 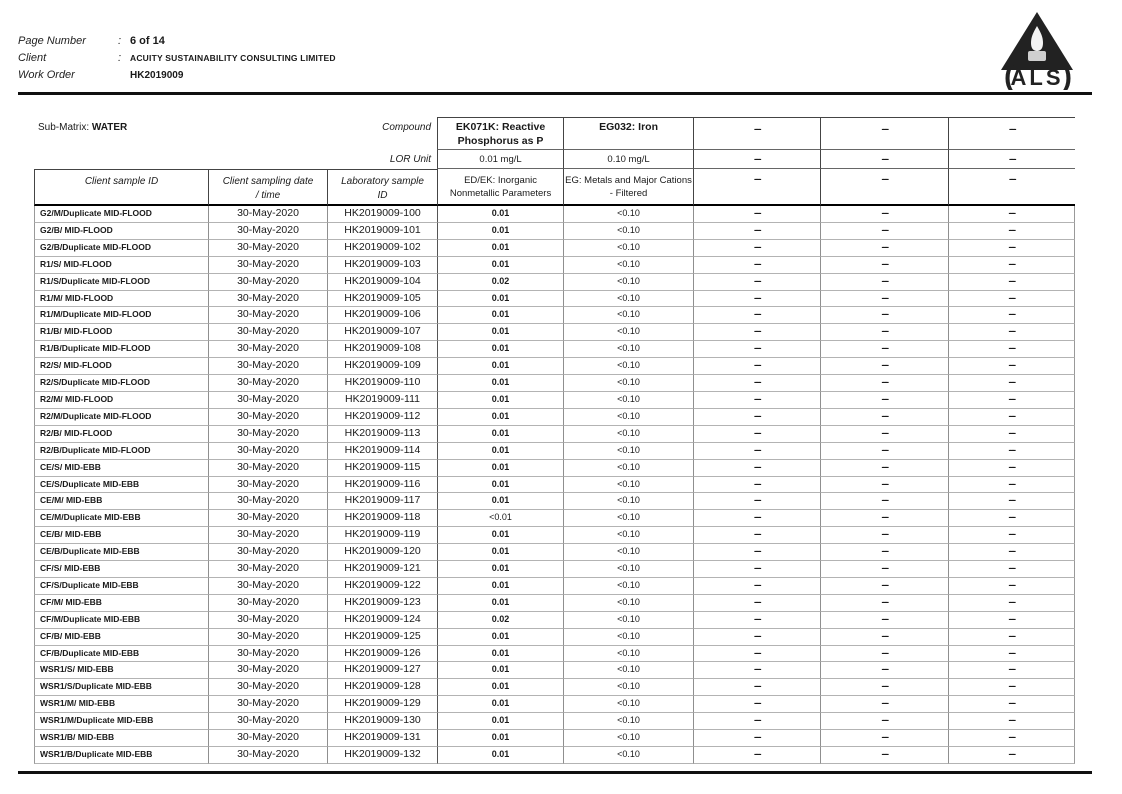 What do you see at coordinates (382, 417) in the screenshot?
I see `lab-sample-id-cell: HK2019009-112` at bounding box center [382, 417].